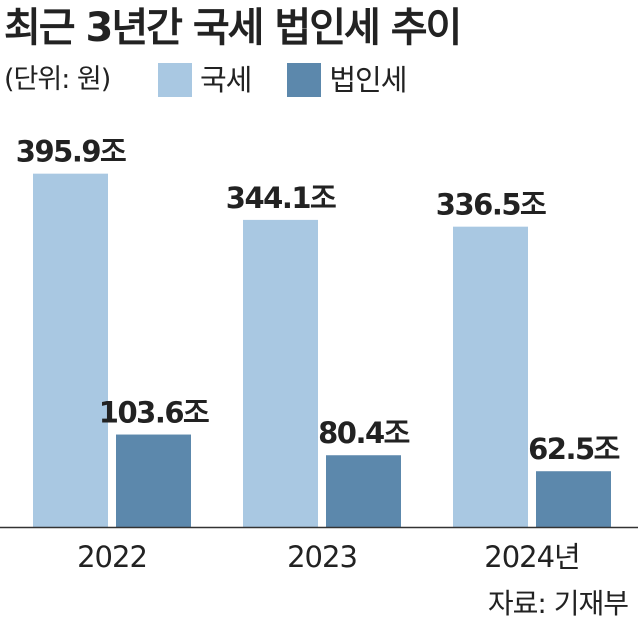  What do you see at coordinates (154, 413) in the screenshot?
I see `data-label-corporate-tax-0: 103.6조` at bounding box center [154, 413].